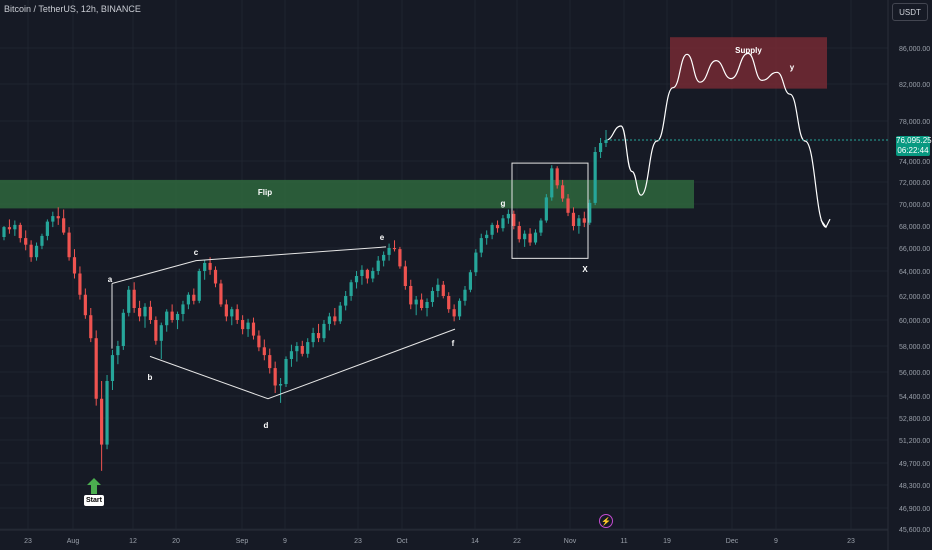  I want to click on bar-countdown: 06:22:44, so click(913, 150).